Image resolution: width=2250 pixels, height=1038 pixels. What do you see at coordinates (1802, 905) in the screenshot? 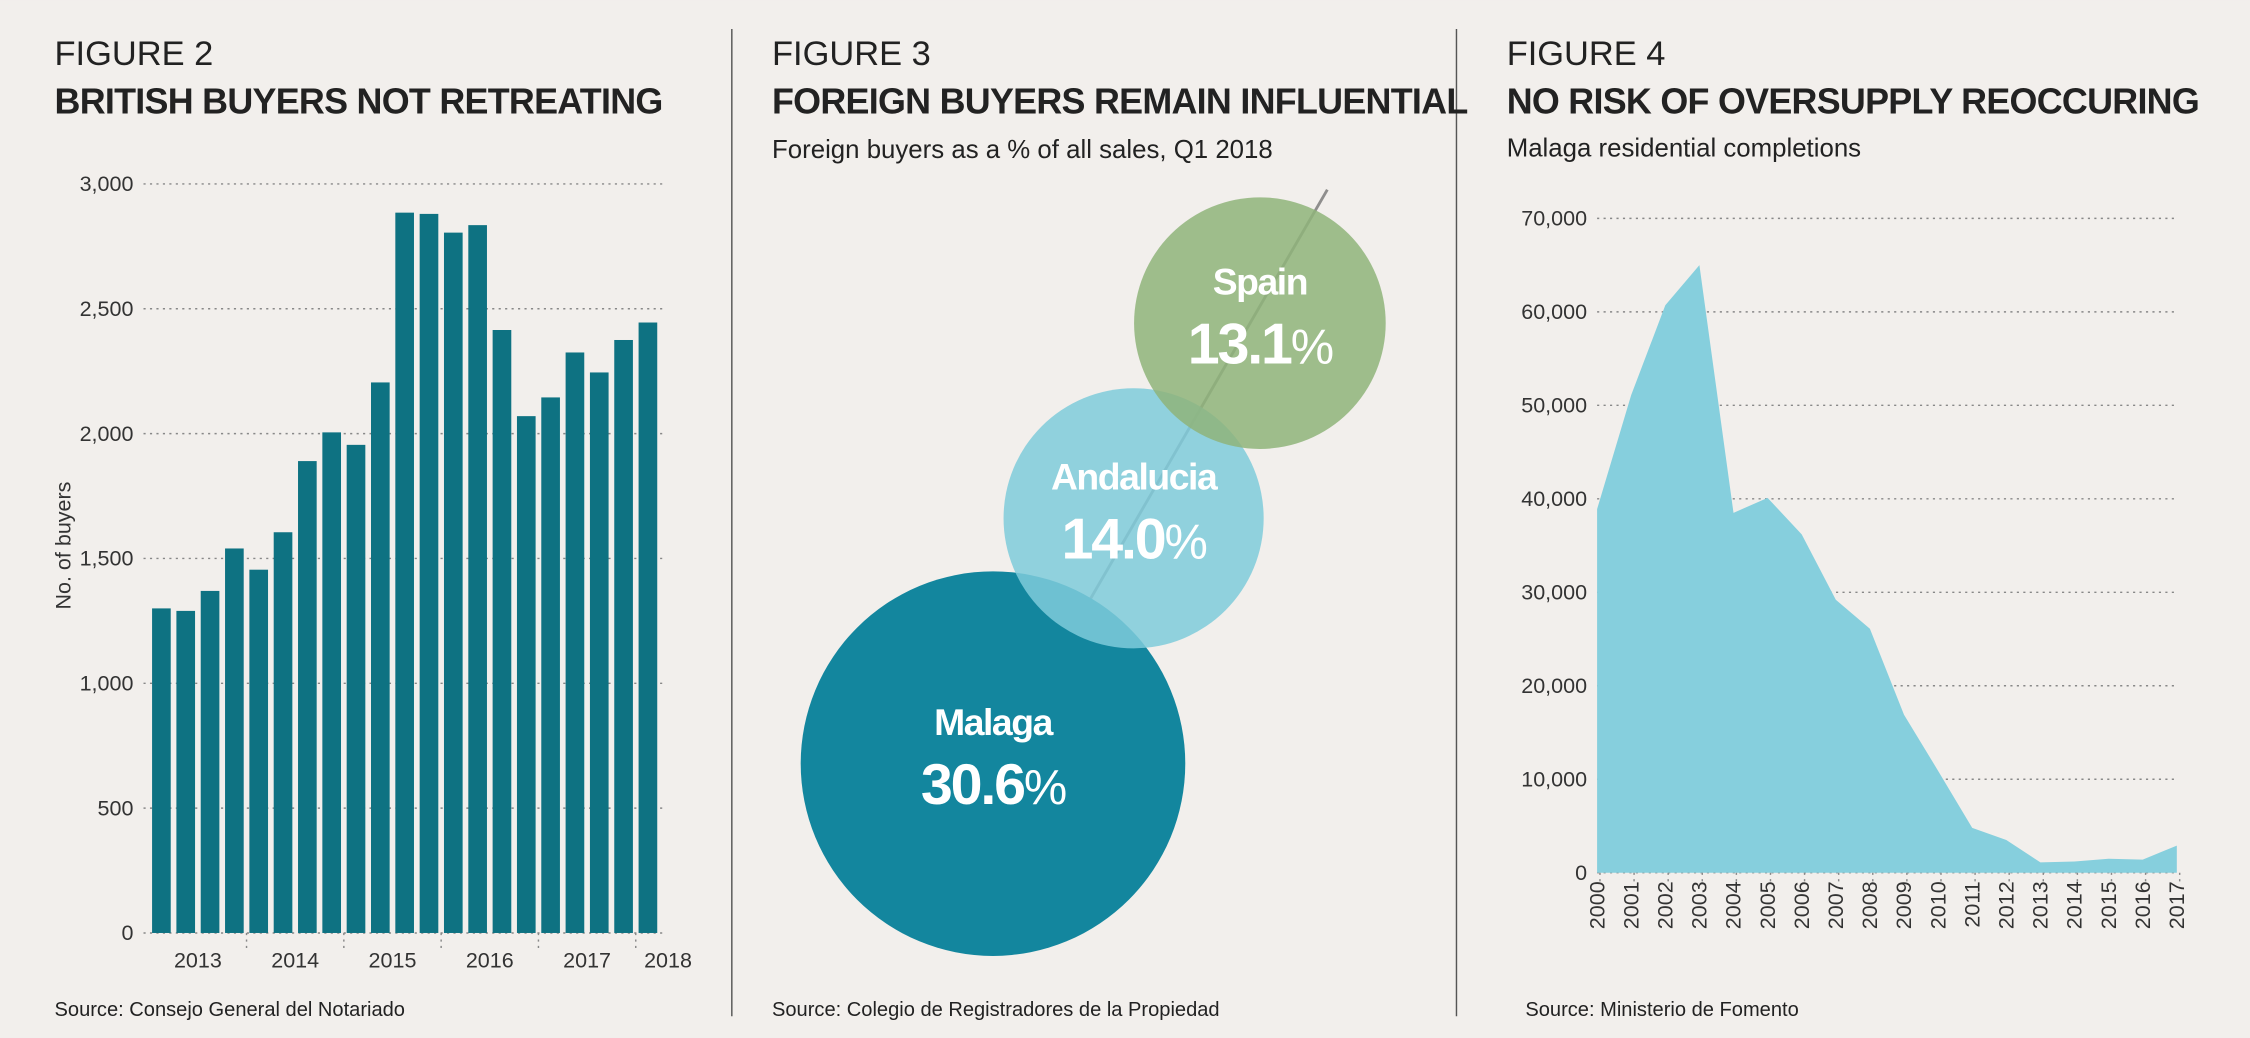
I see `x-tick-label: 2006` at bounding box center [1802, 905].